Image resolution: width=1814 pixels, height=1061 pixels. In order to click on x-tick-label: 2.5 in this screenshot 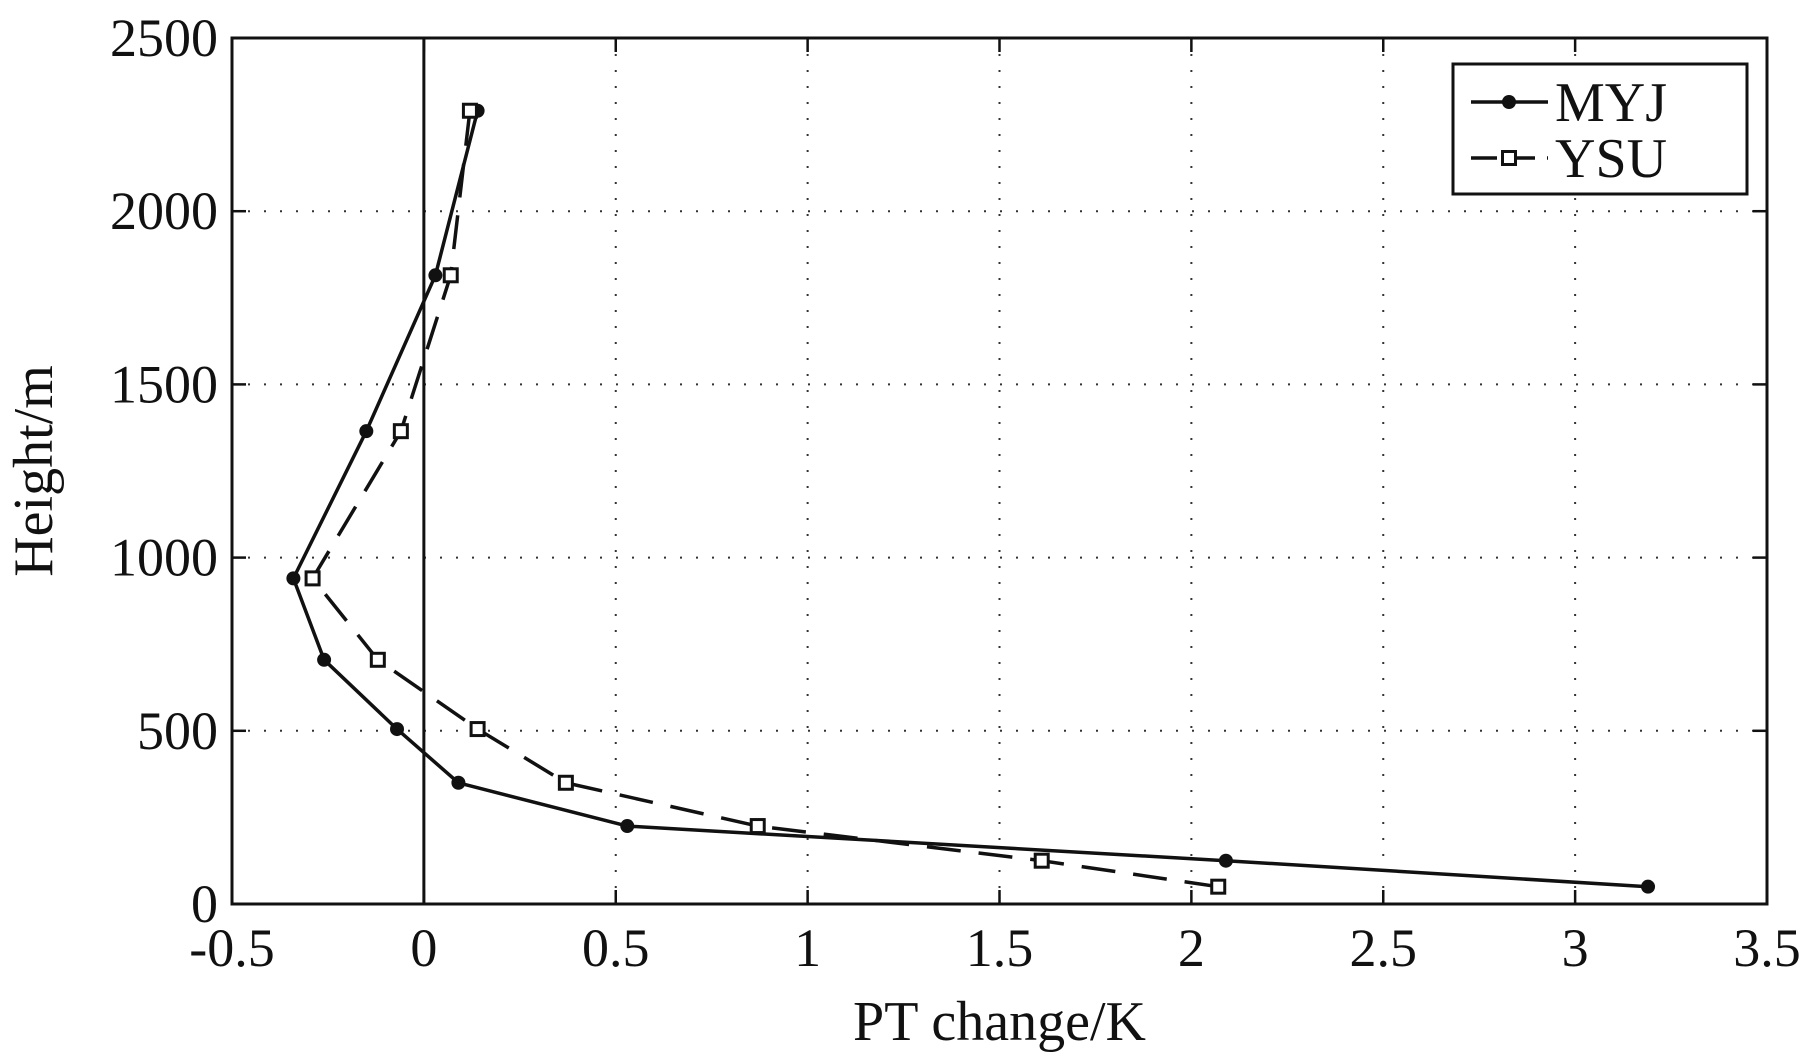, I will do `click(1384, 948)`.